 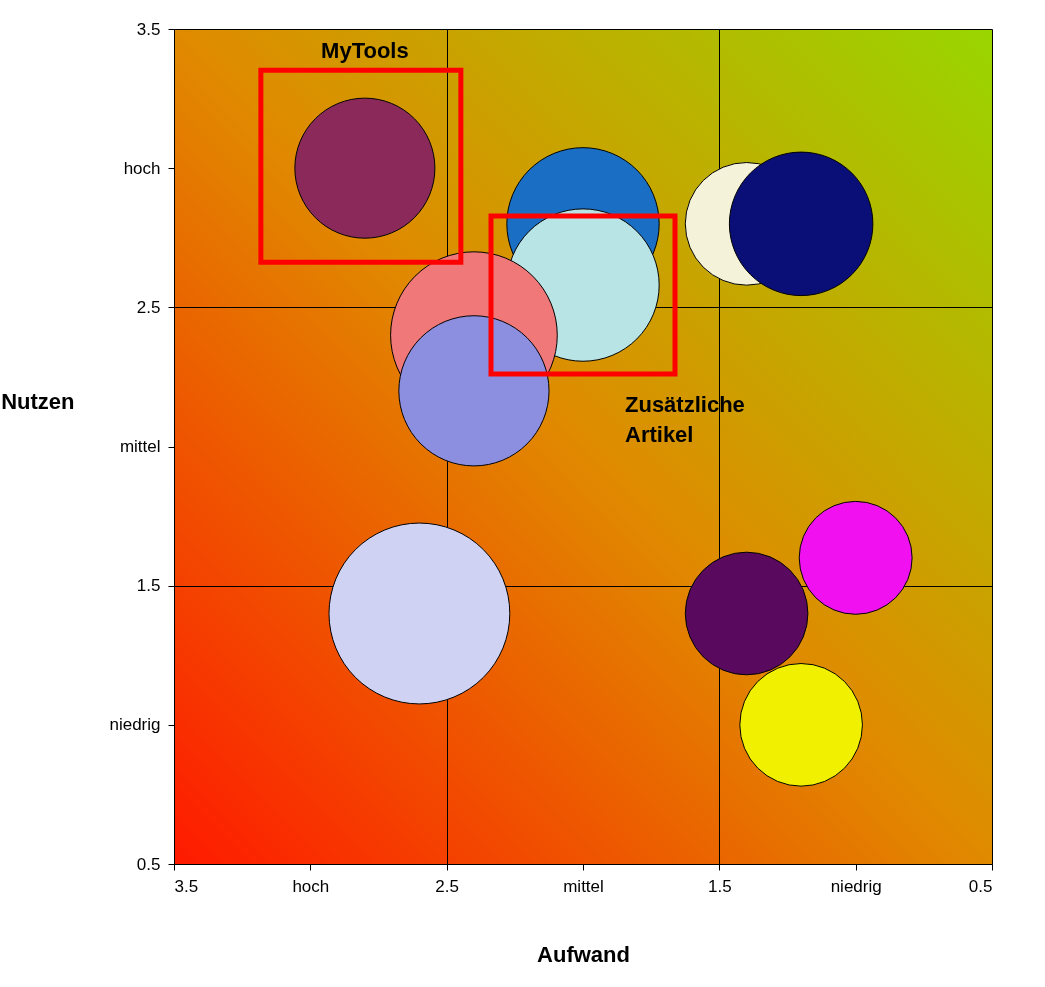 What do you see at coordinates (135, 725) in the screenshot?
I see `y-tick-label: niedrig` at bounding box center [135, 725].